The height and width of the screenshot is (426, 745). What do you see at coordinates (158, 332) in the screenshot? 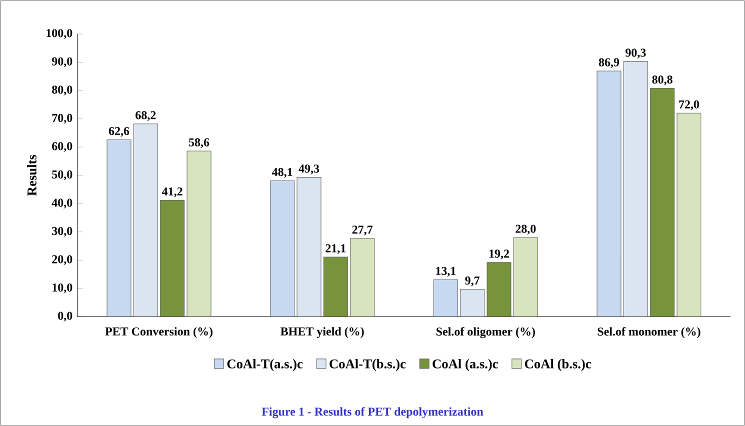
I see `x-tick-label: PET Conversion (%)` at bounding box center [158, 332].